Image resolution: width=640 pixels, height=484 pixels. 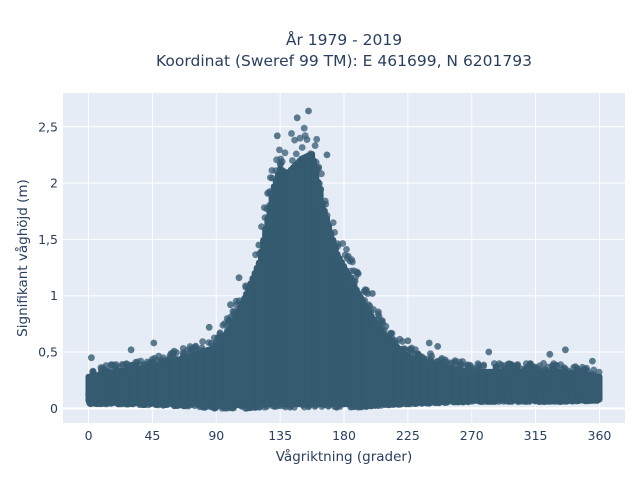 I want to click on x-tick-label: 360, so click(x=600, y=435).